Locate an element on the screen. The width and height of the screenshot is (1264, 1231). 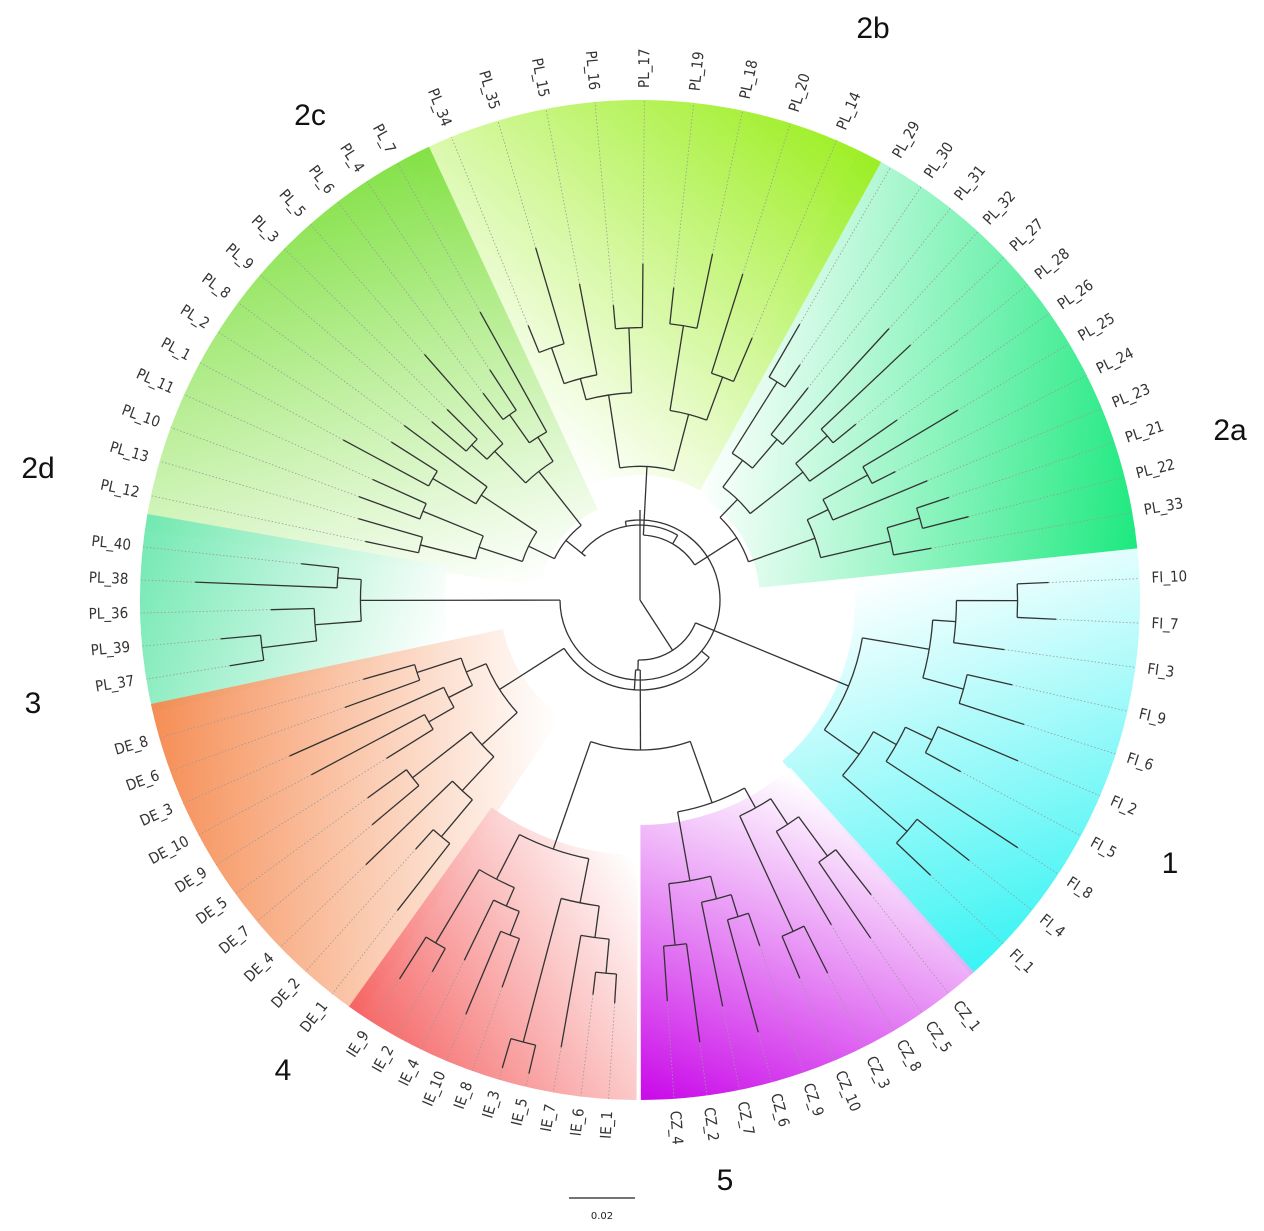
leaf-label: FI_9 is located at coordinates (1152, 717).